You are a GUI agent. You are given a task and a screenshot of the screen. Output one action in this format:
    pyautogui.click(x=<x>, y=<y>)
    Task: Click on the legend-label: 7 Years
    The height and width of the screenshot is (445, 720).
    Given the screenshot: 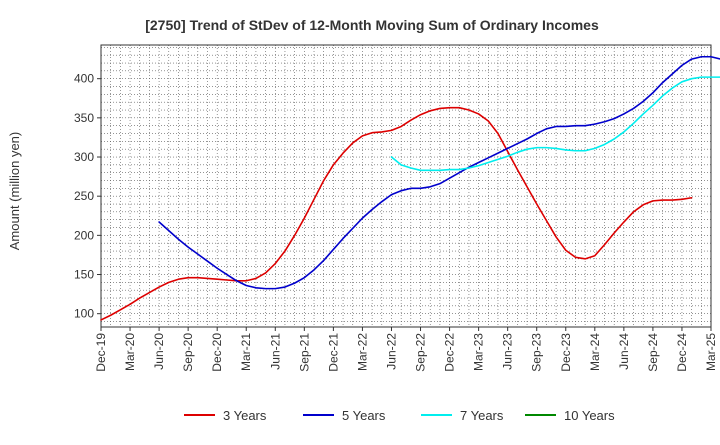 What is the action you would take?
    pyautogui.click(x=482, y=415)
    